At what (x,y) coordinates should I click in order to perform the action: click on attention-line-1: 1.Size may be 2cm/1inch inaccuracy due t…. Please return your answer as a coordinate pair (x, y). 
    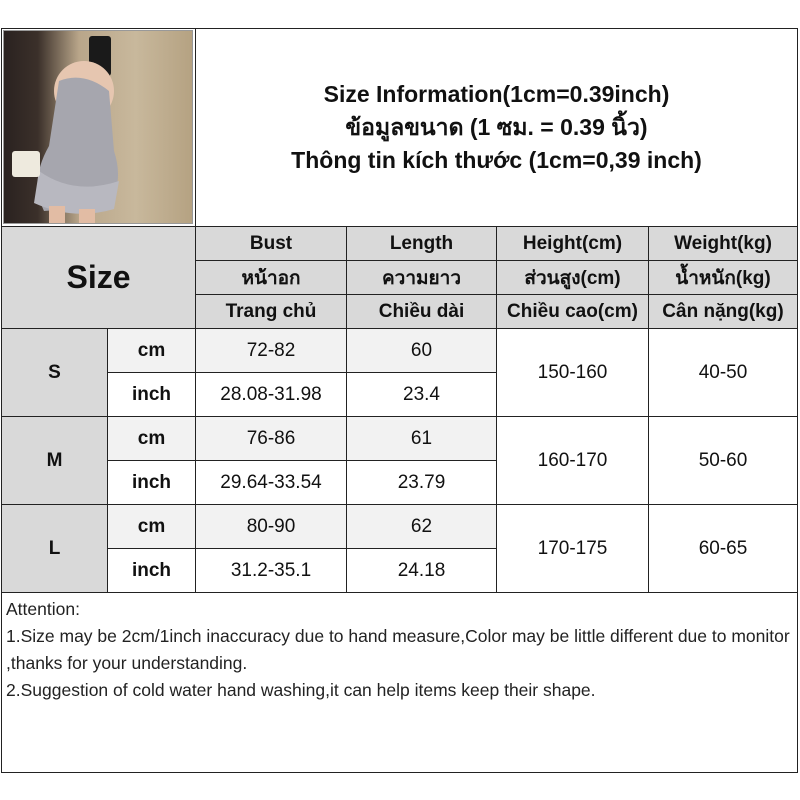
    Looking at the image, I should click on (398, 649).